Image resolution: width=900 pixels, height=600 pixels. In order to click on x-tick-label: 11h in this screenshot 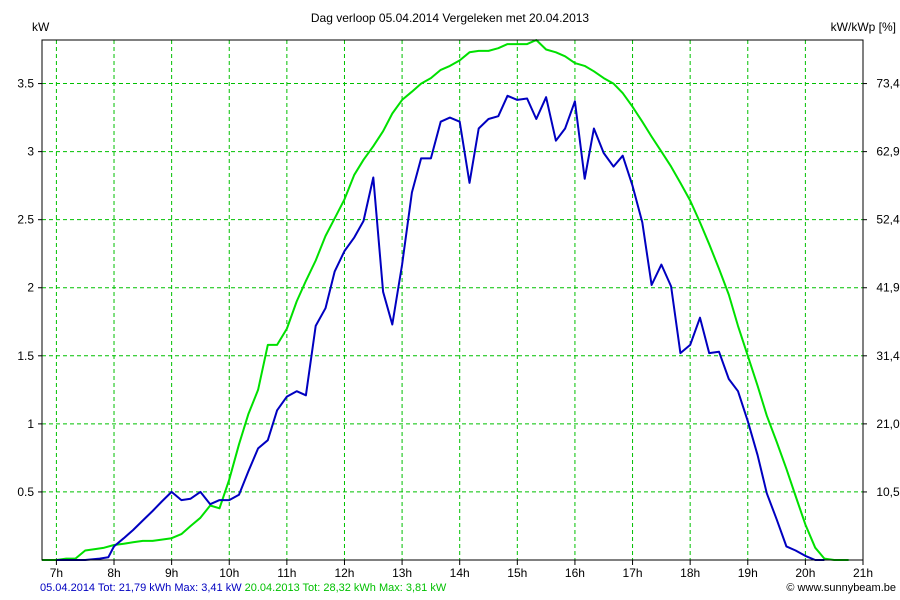, I will do `click(286, 573)`.